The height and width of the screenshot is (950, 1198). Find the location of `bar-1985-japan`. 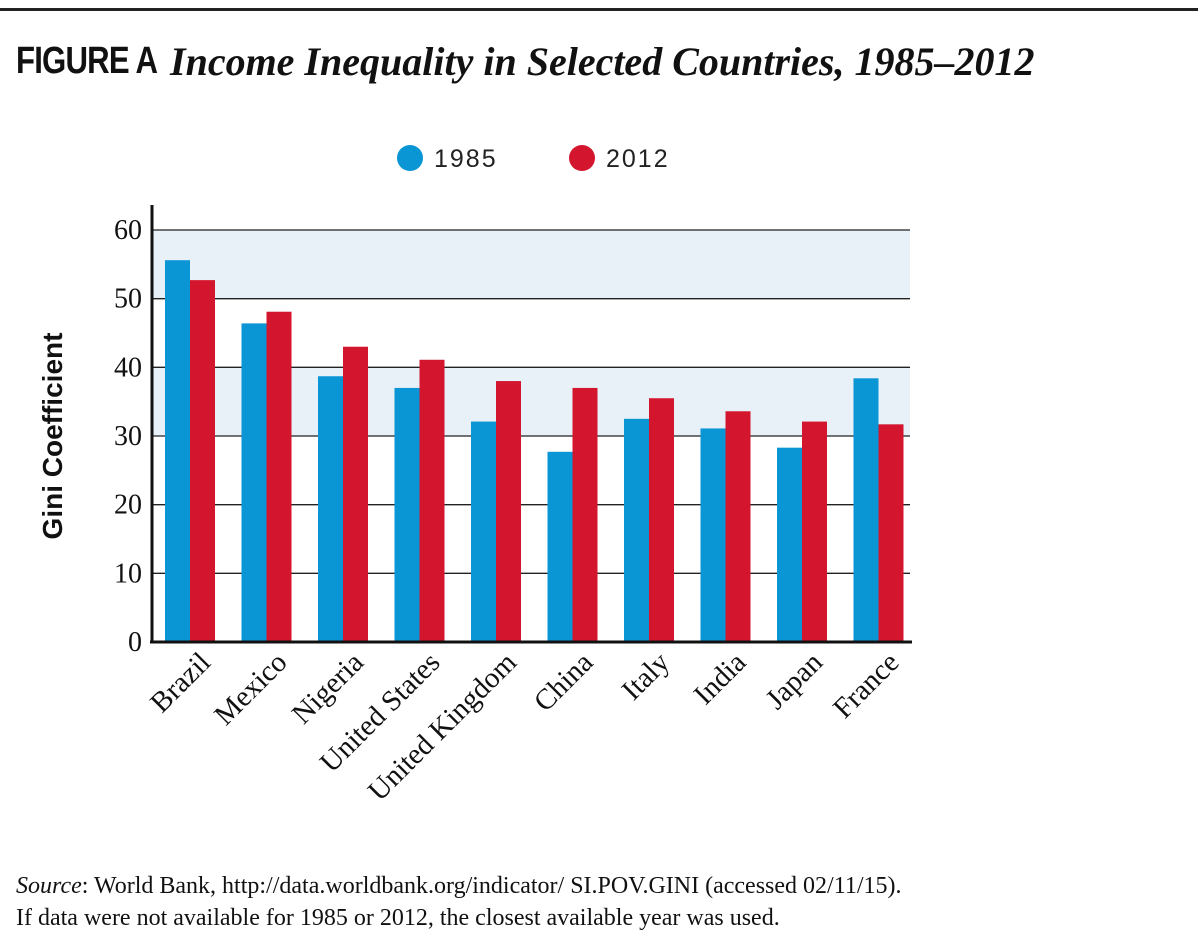

bar-1985-japan is located at coordinates (789, 544).